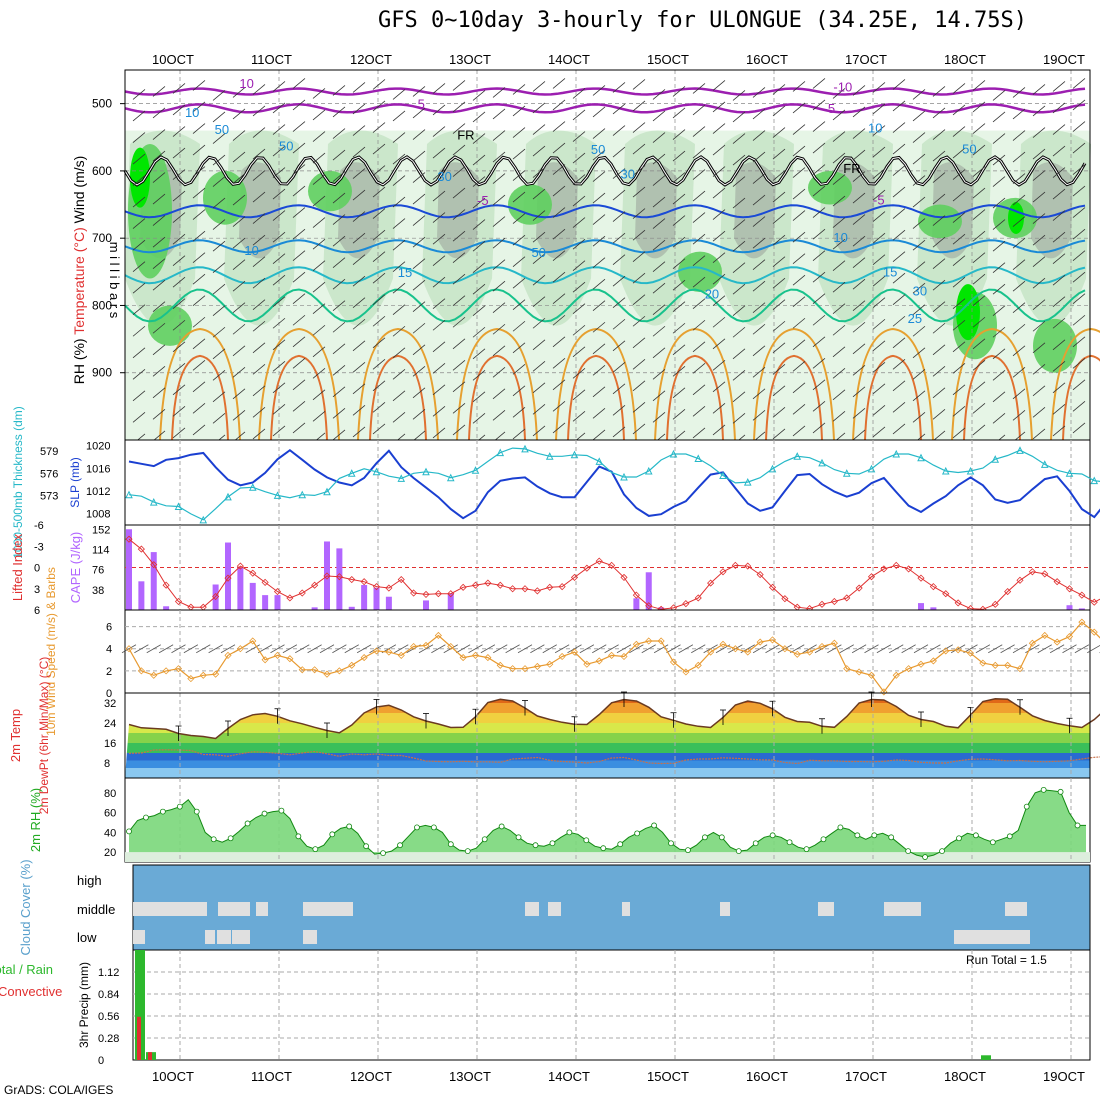 This screenshot has height=1100, width=1100. Describe the element at coordinates (108, 1039) in the screenshot. I see `precip-tick: 0.28` at that location.